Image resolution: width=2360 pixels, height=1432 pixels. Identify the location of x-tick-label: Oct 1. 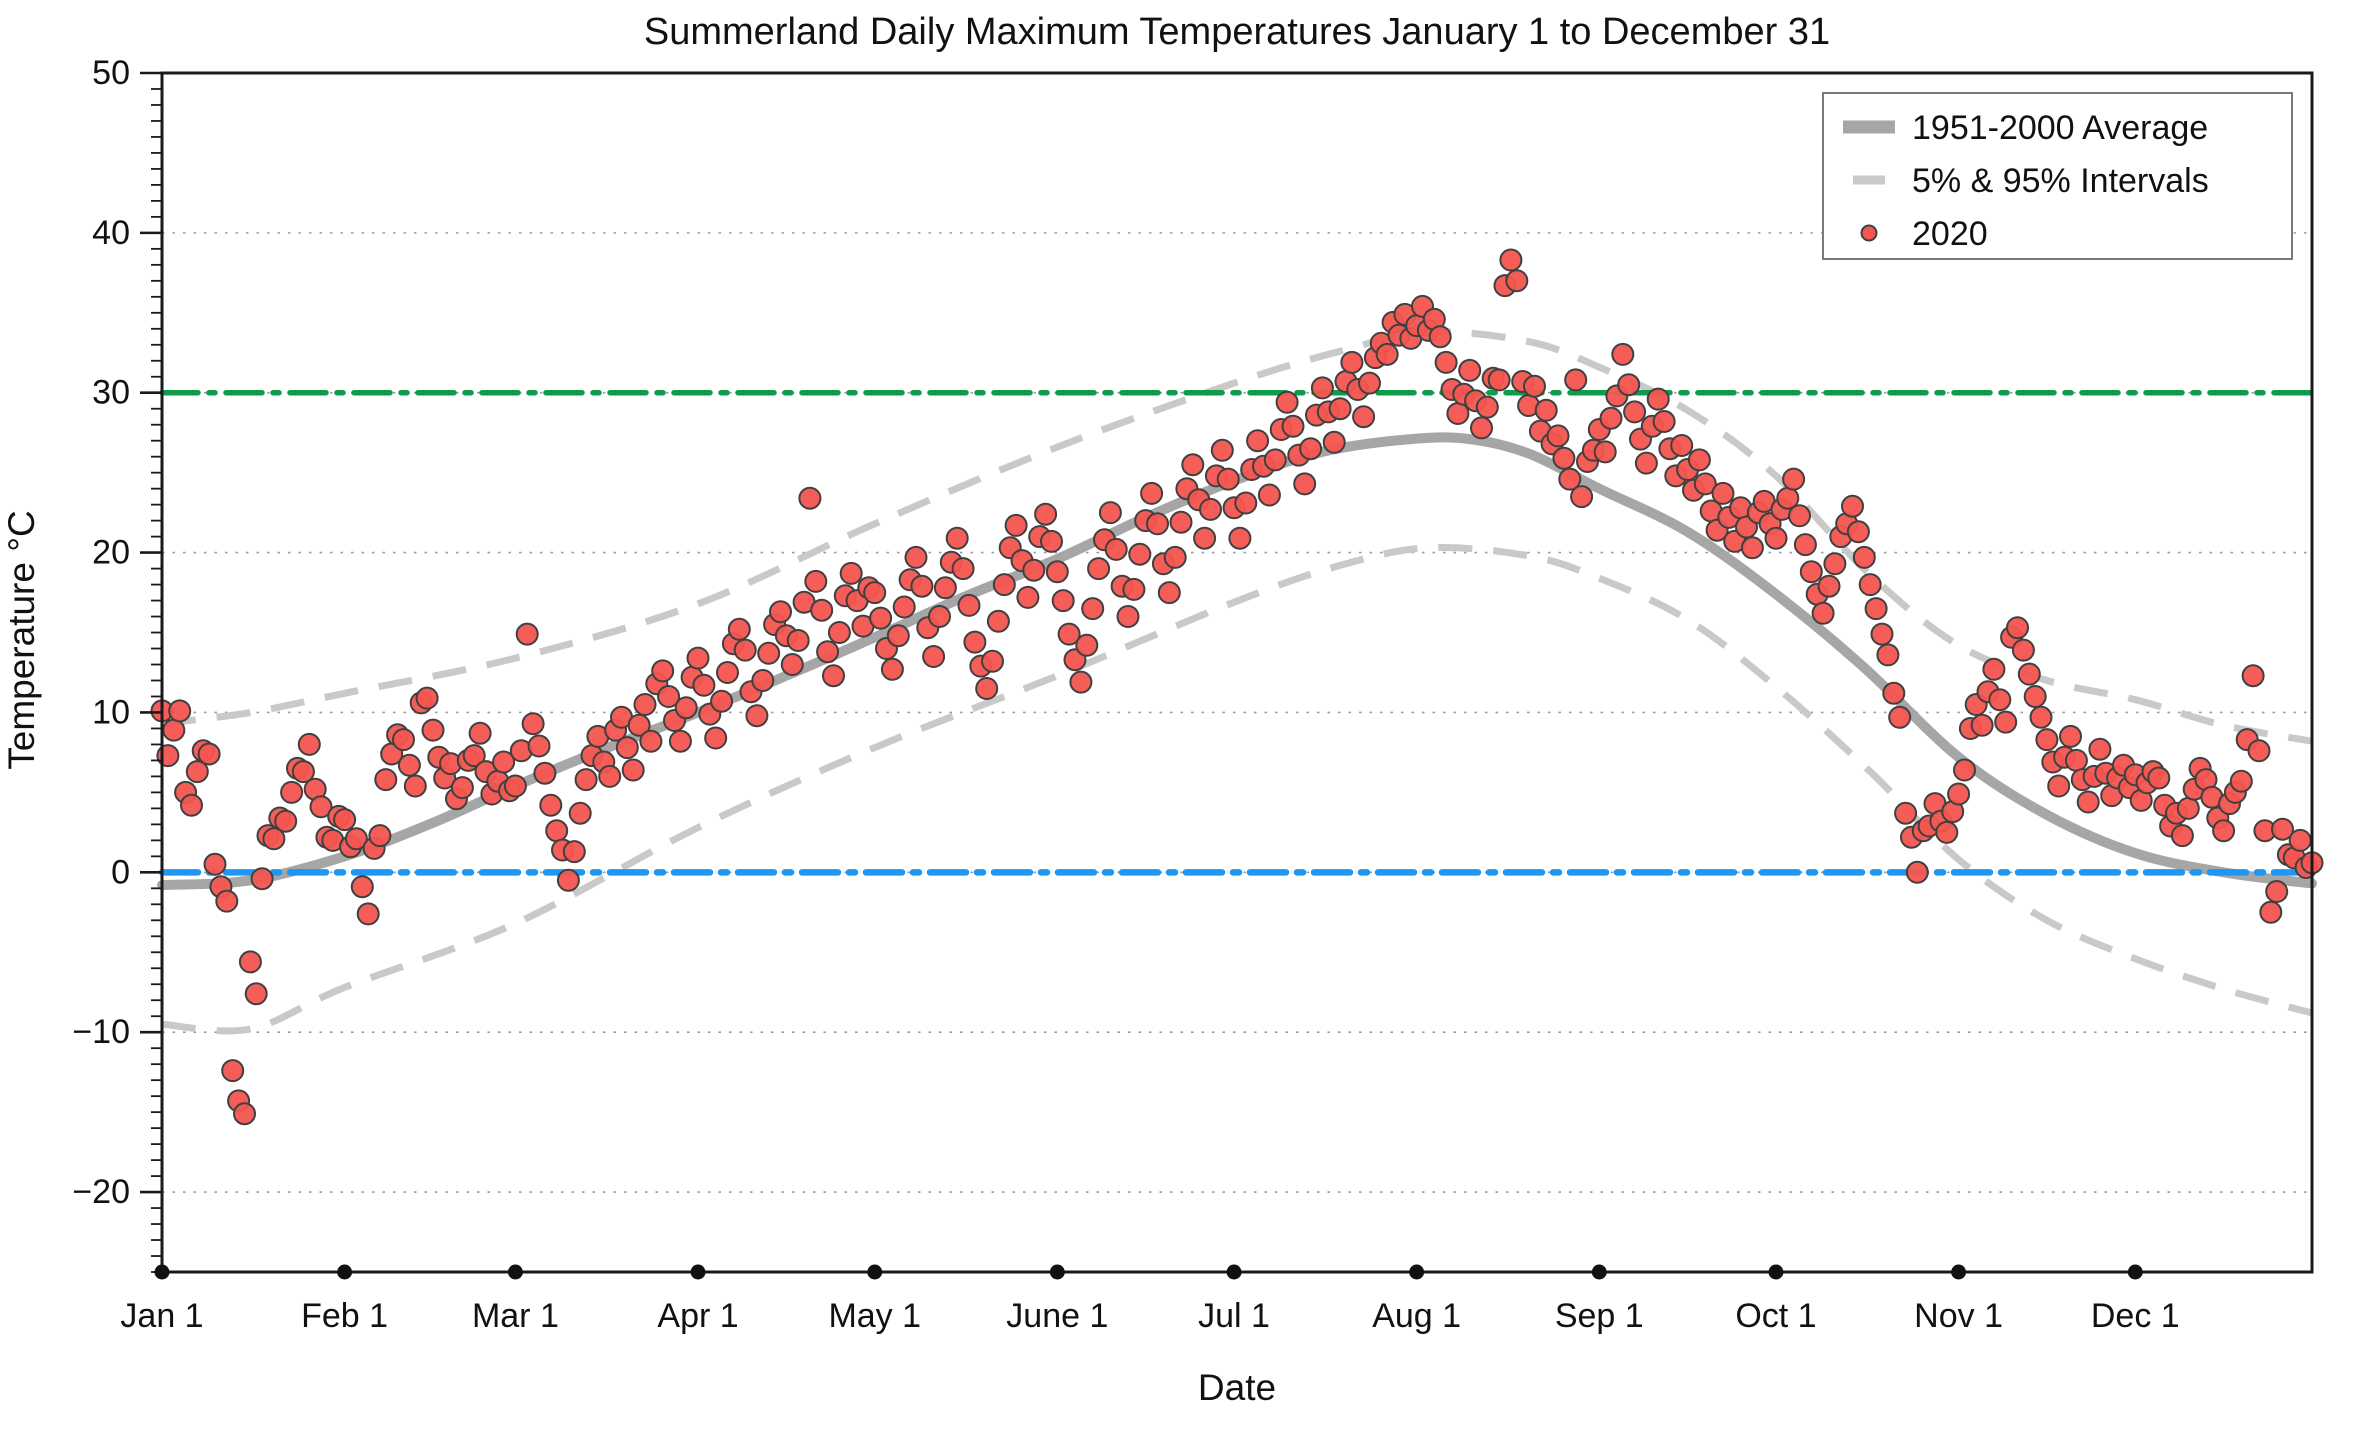
(1775, 1316).